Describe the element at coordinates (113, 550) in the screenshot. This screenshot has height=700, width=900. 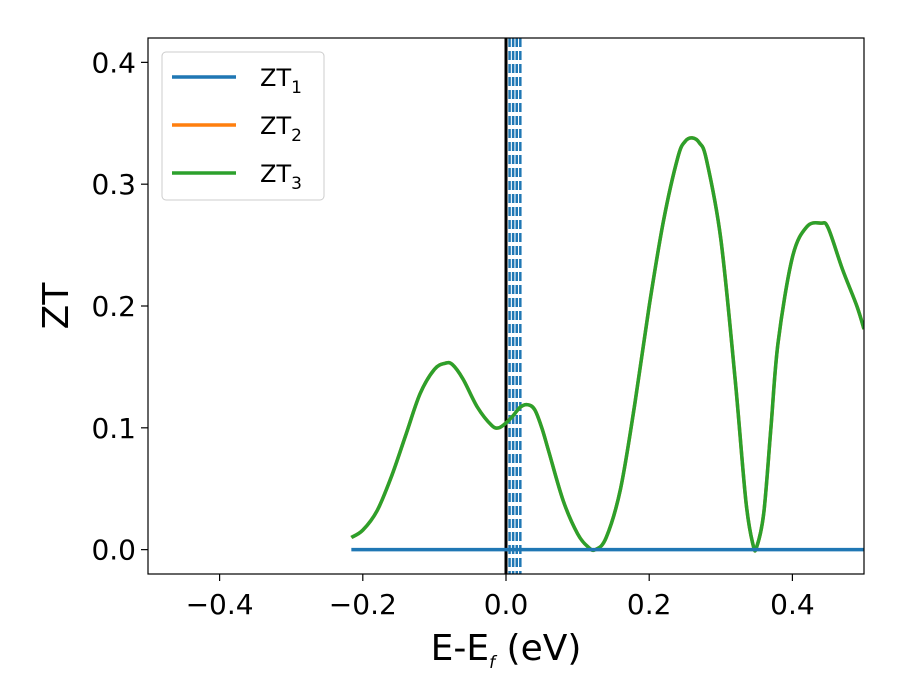
I see `y-tick-label: 0.0` at that location.